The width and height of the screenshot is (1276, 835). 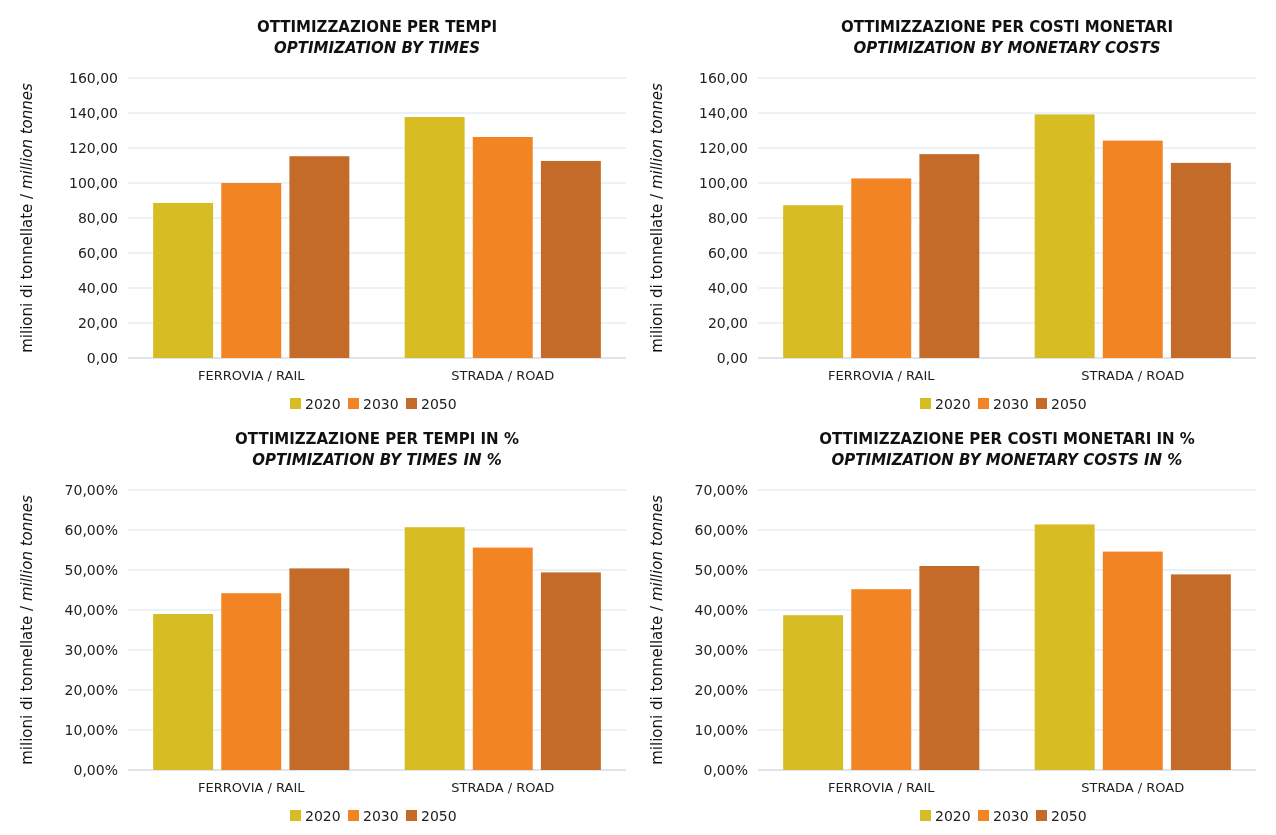 What do you see at coordinates (1007, 439) in the screenshot?
I see `chart-title: OTTIMIZZAZIONE PER COSTI MONETARI IN %` at bounding box center [1007, 439].